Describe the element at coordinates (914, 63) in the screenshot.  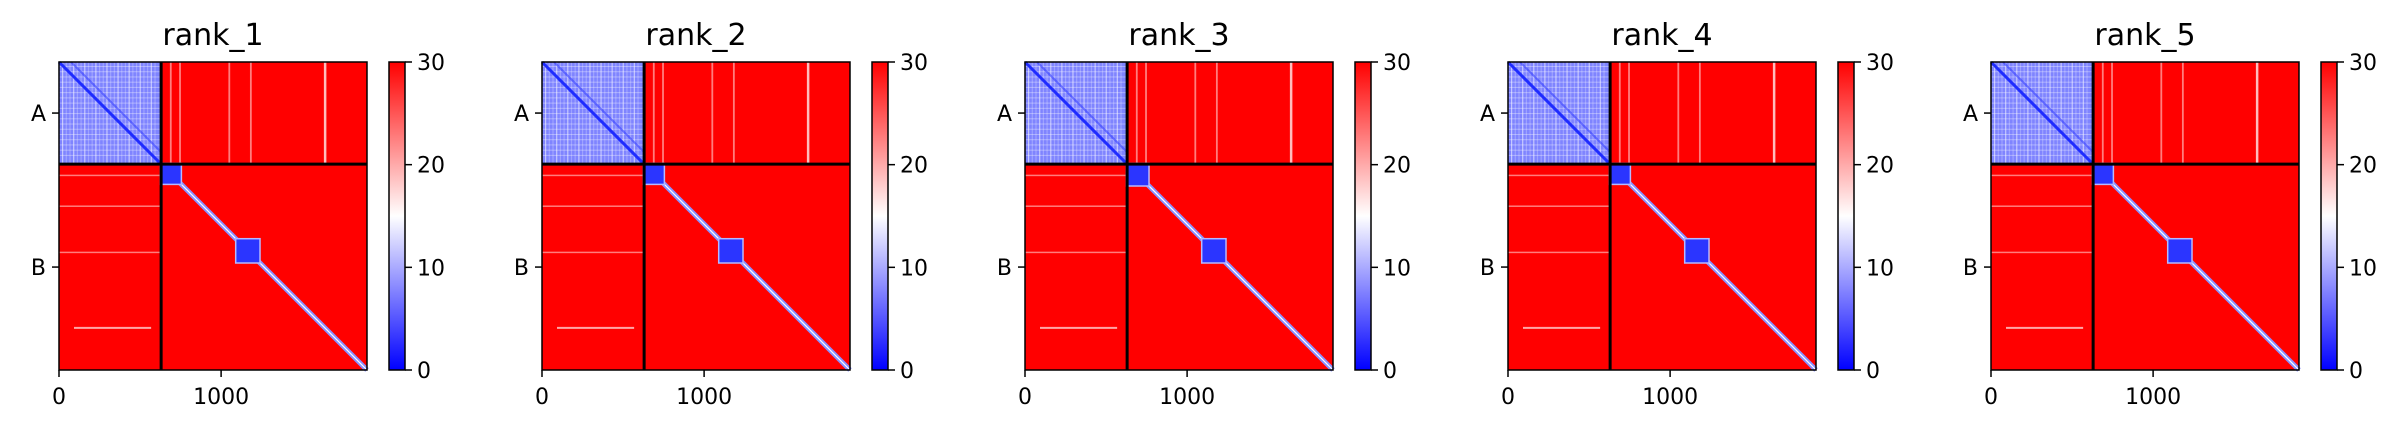
I see `colorbar-tick-label: 30` at that location.